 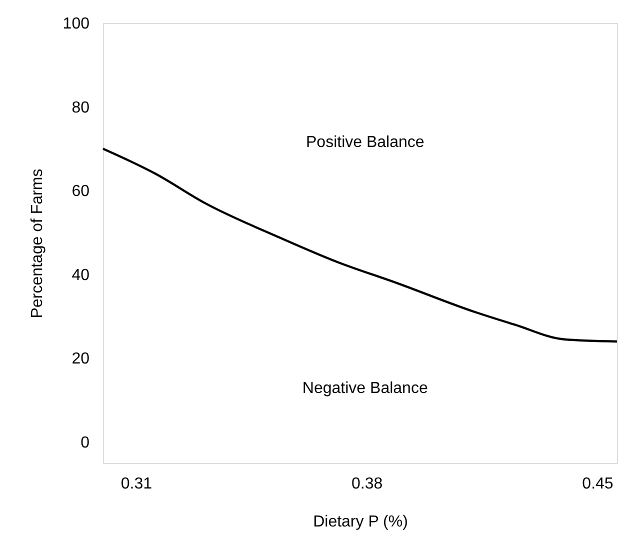 What do you see at coordinates (85, 443) in the screenshot?
I see `y-tick-label: 0` at bounding box center [85, 443].